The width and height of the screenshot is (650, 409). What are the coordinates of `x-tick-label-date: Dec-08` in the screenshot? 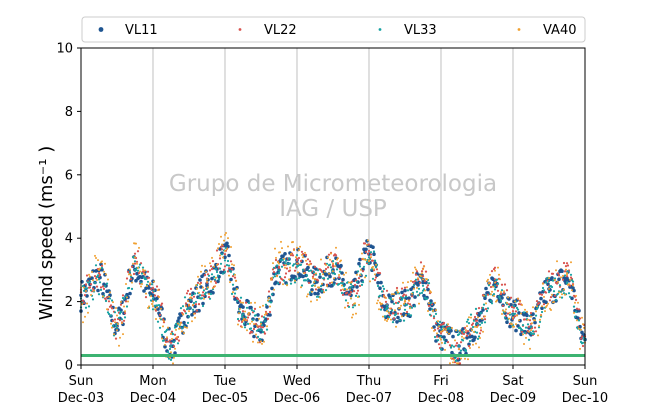 It's located at (441, 398).